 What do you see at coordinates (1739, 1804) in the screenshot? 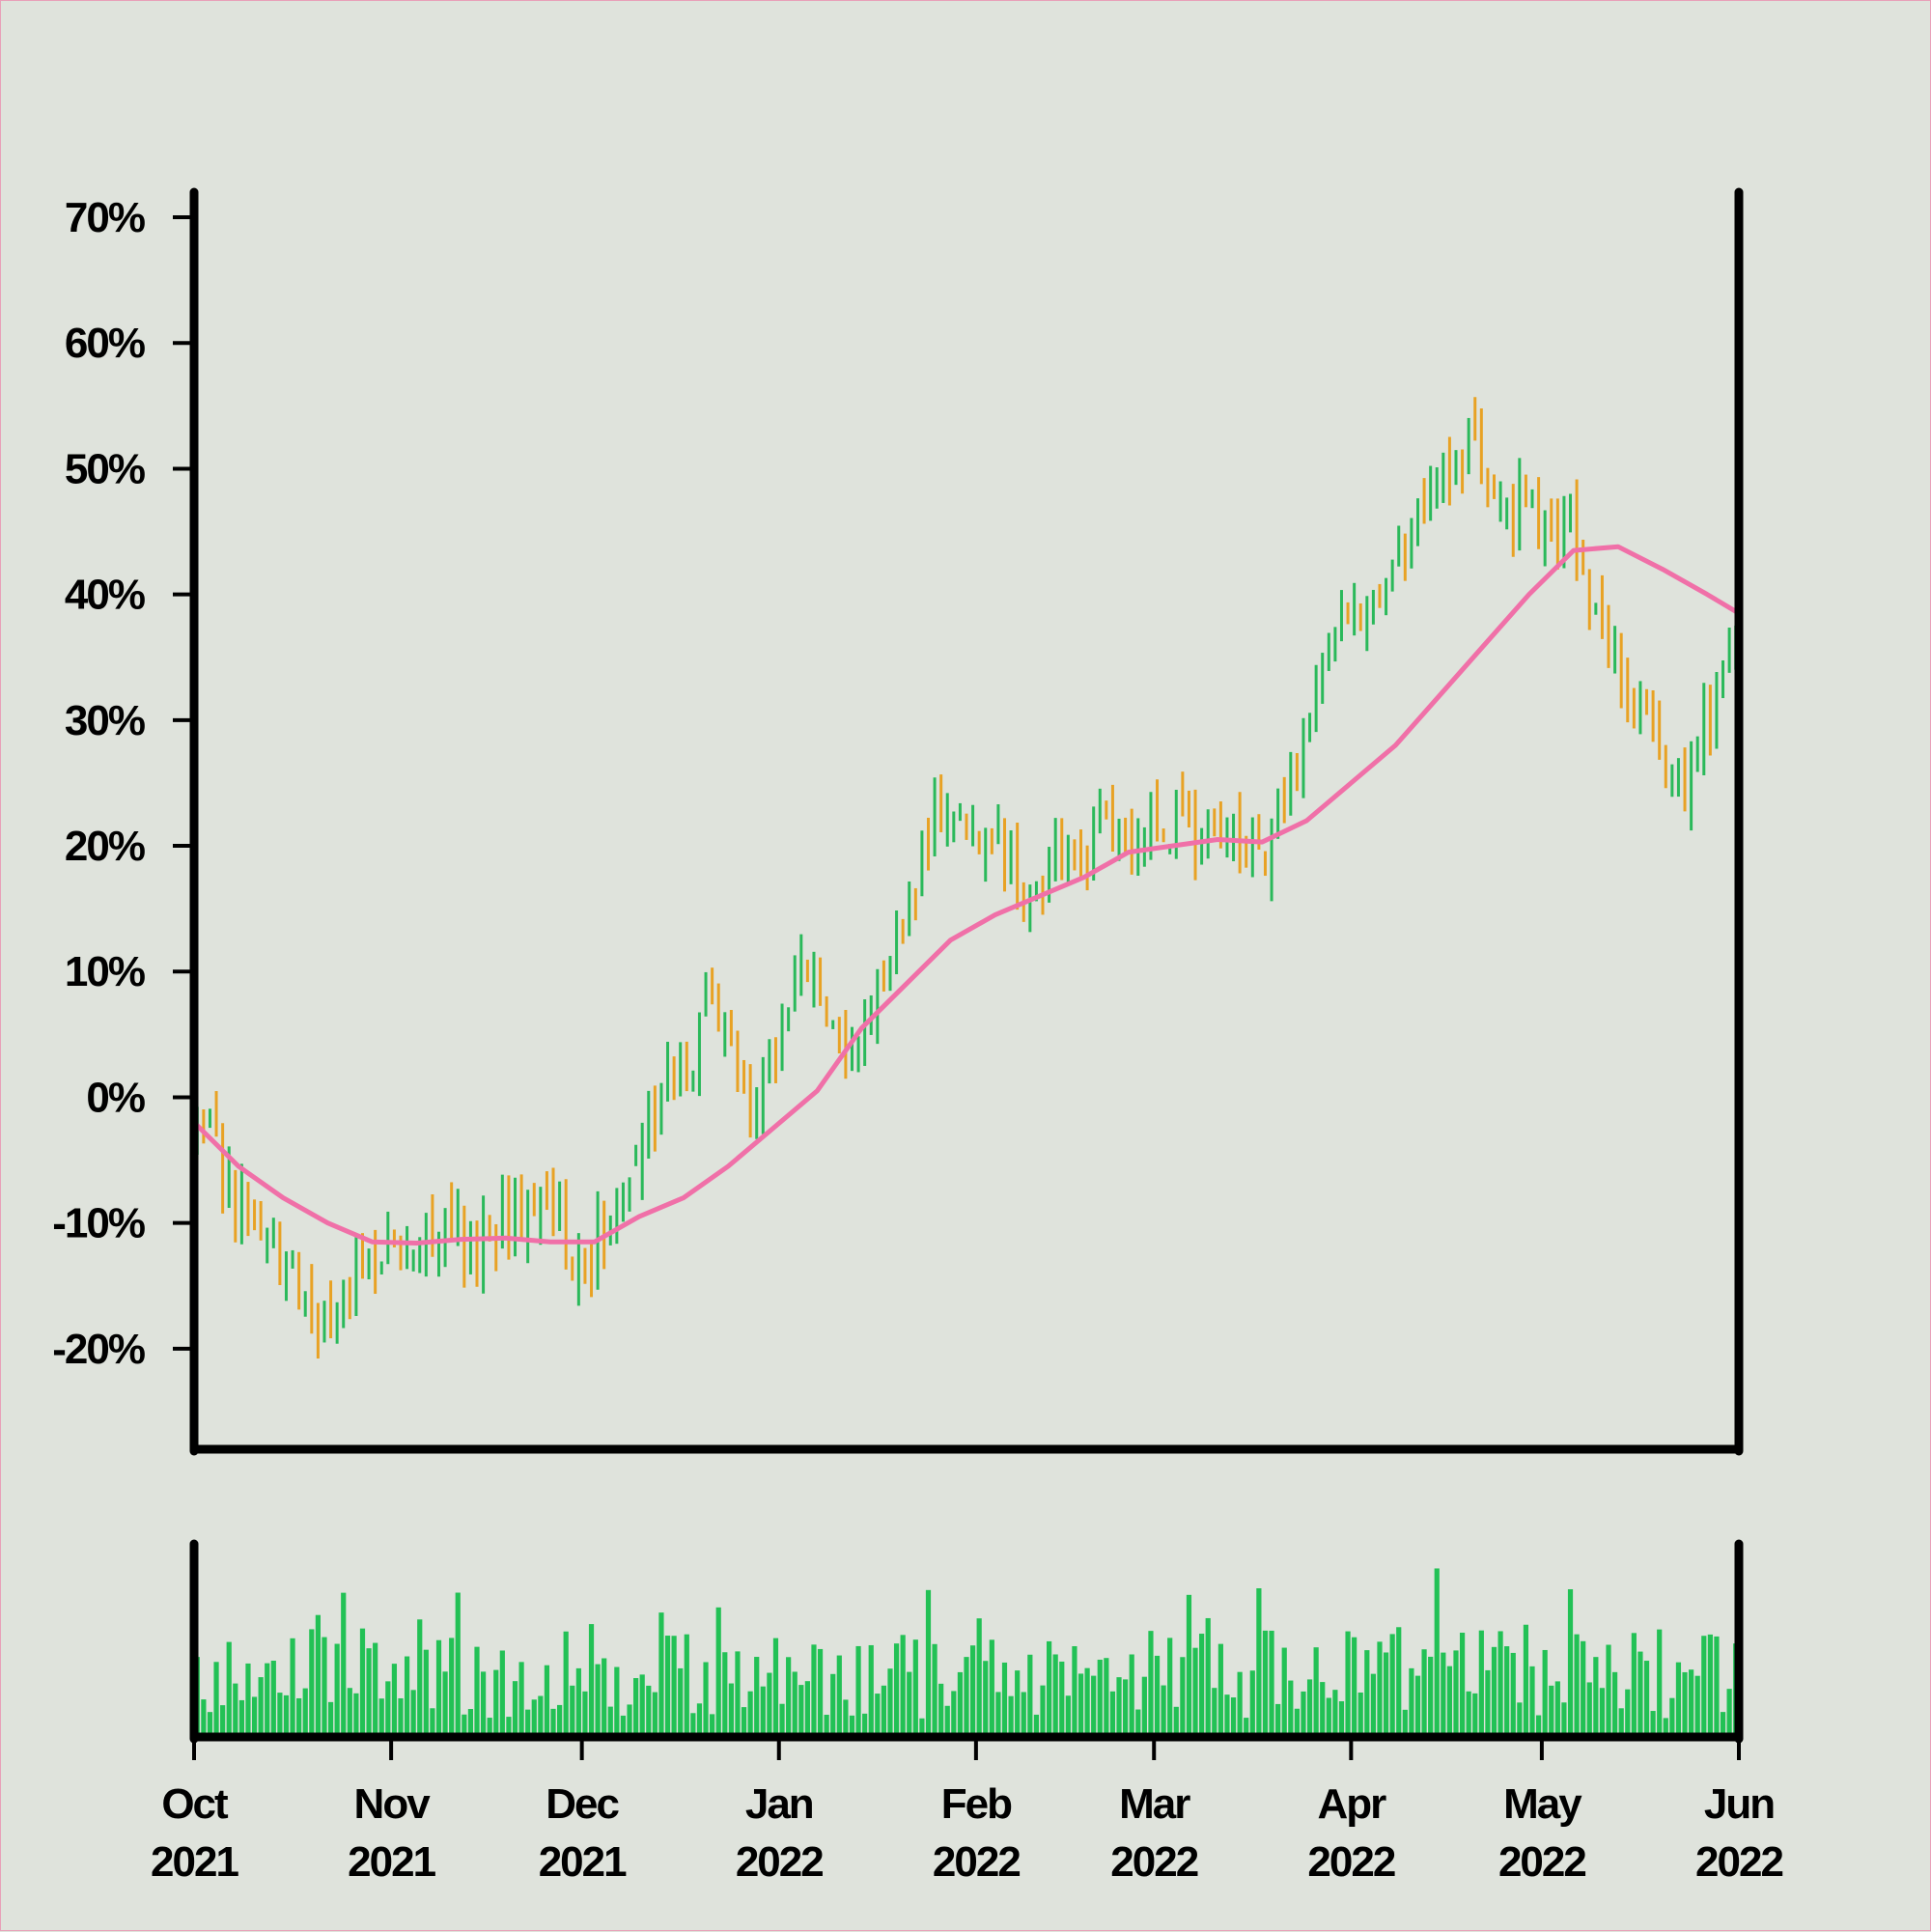
I see `x-tick-month: Jun` at bounding box center [1739, 1804].